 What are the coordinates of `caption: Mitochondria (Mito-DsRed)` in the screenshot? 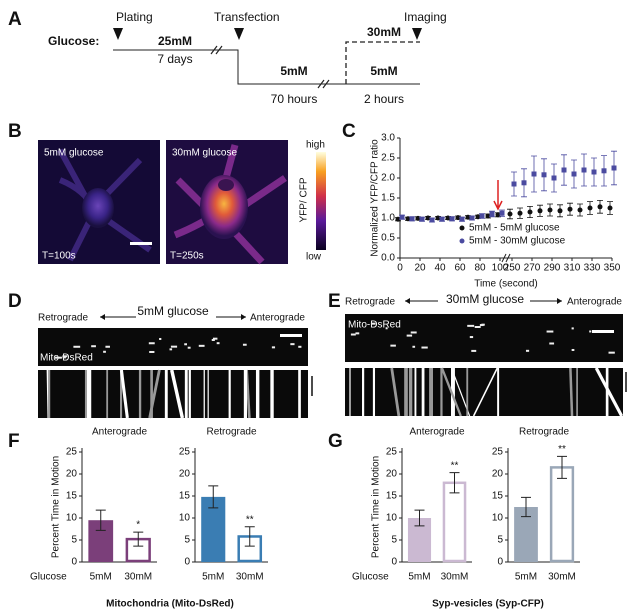 It's located at (170, 604).